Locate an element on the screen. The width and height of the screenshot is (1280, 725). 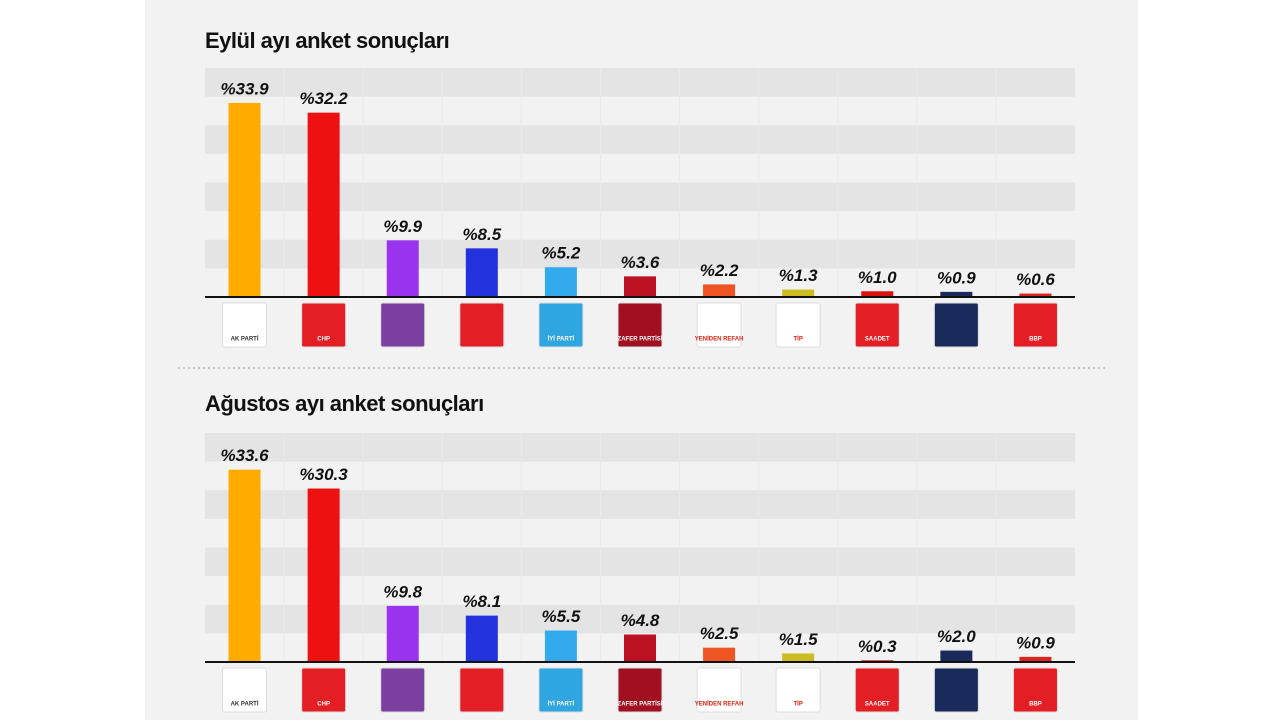
value-label: %8.1 is located at coordinates (481, 601).